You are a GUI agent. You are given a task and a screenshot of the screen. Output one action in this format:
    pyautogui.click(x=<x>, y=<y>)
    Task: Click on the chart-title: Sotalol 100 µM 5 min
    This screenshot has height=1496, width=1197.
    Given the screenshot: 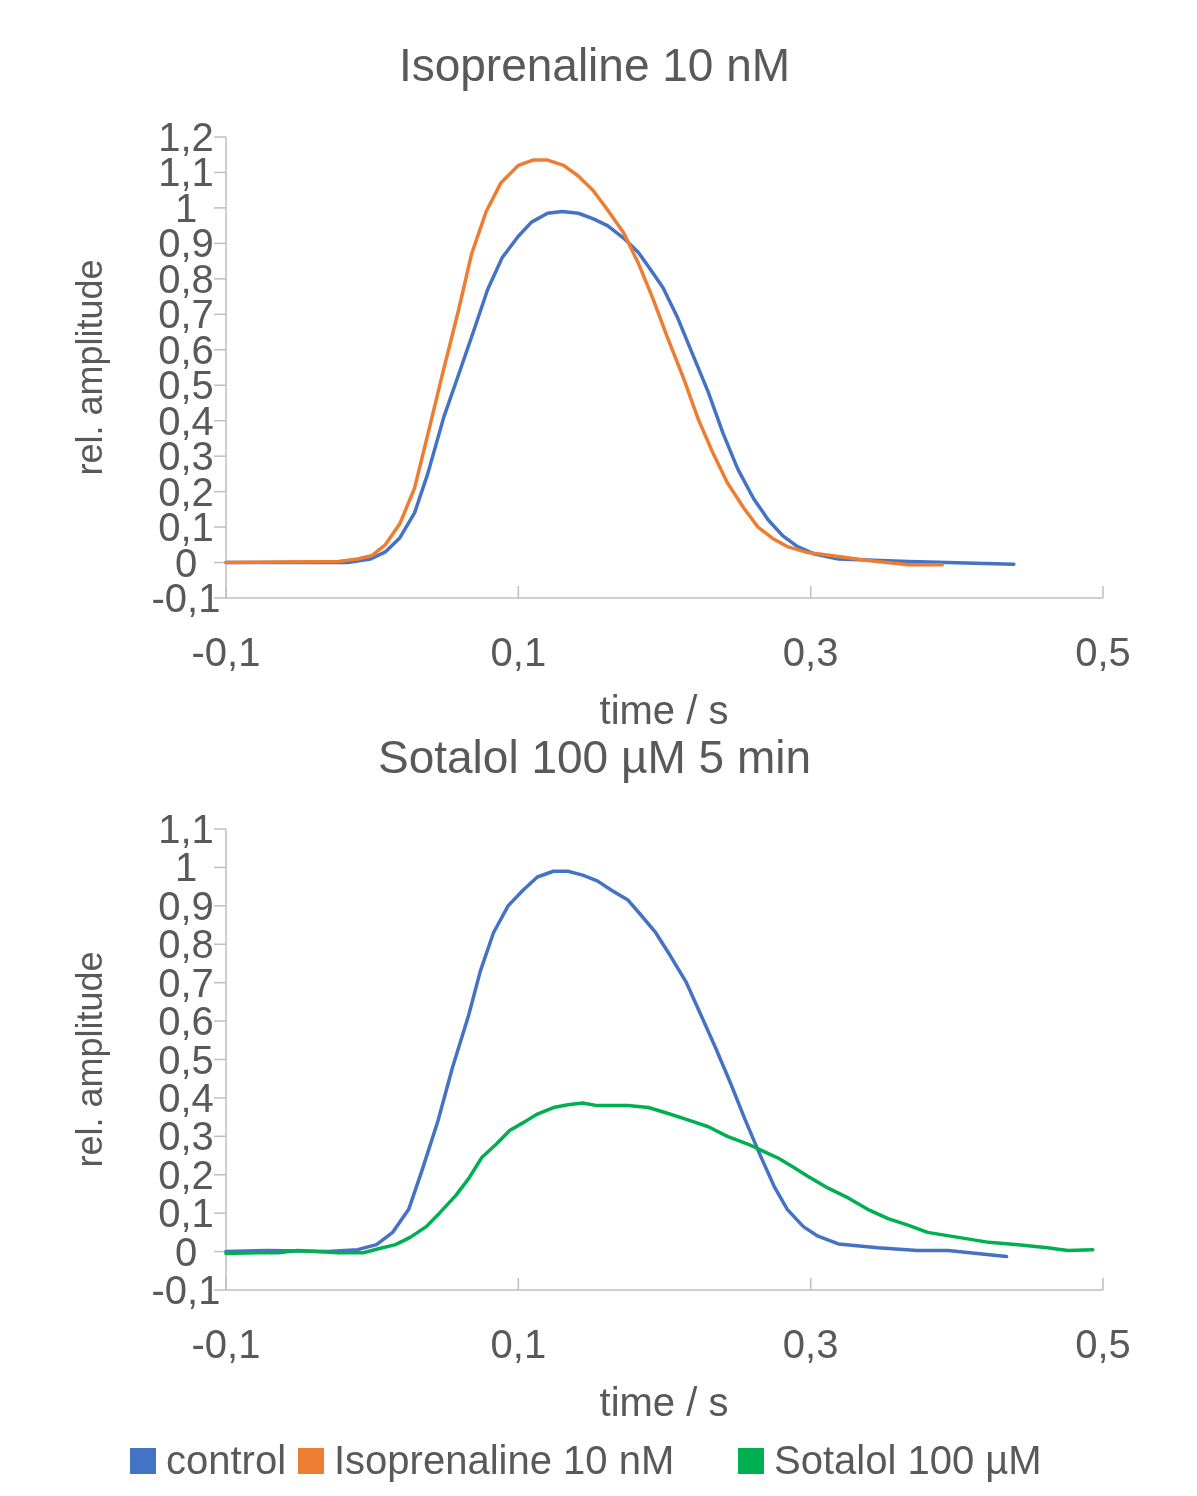 What is the action you would take?
    pyautogui.click(x=594, y=757)
    